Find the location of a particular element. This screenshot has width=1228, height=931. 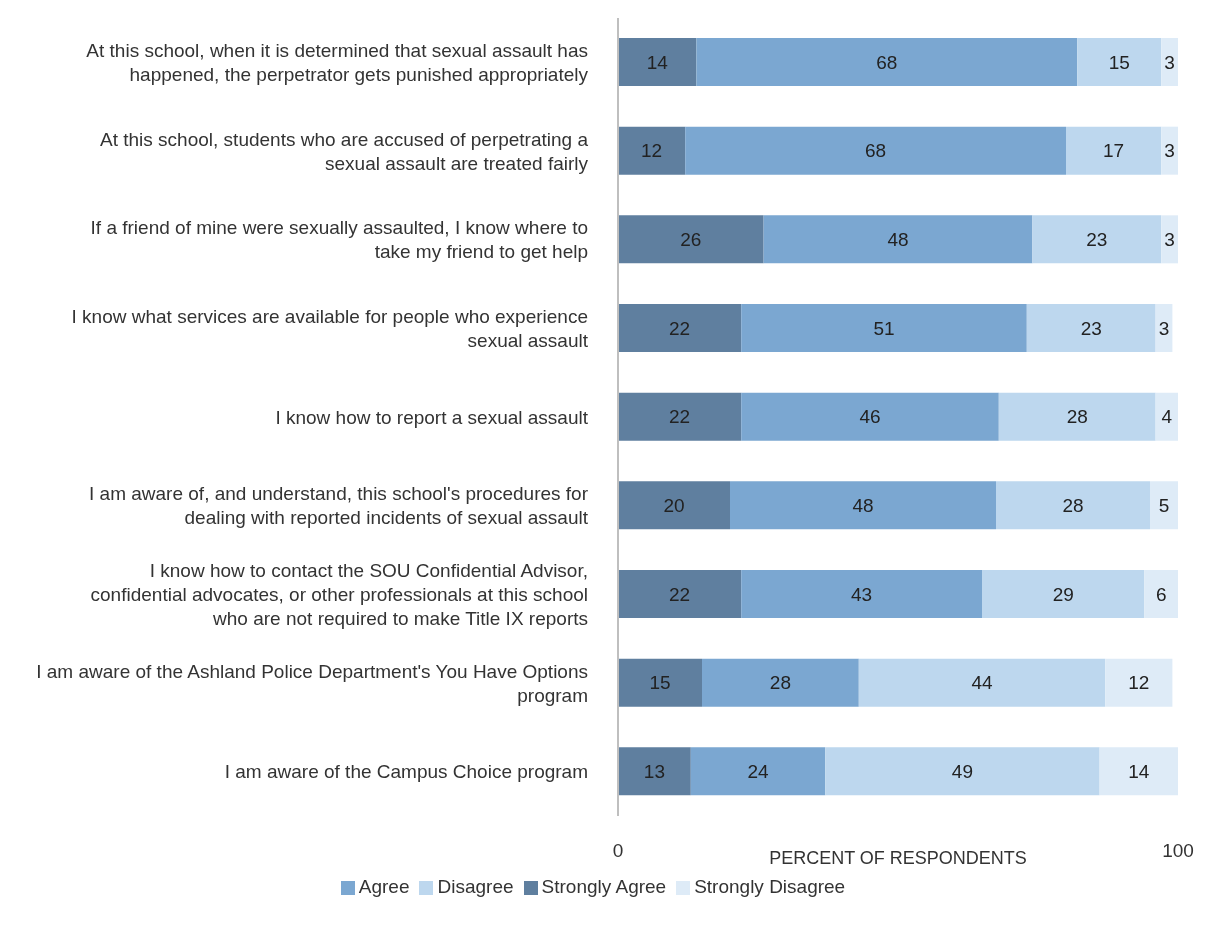

y-tick-label: I know what services are available for people who experience sexual assault is located at coordinates (330, 328).